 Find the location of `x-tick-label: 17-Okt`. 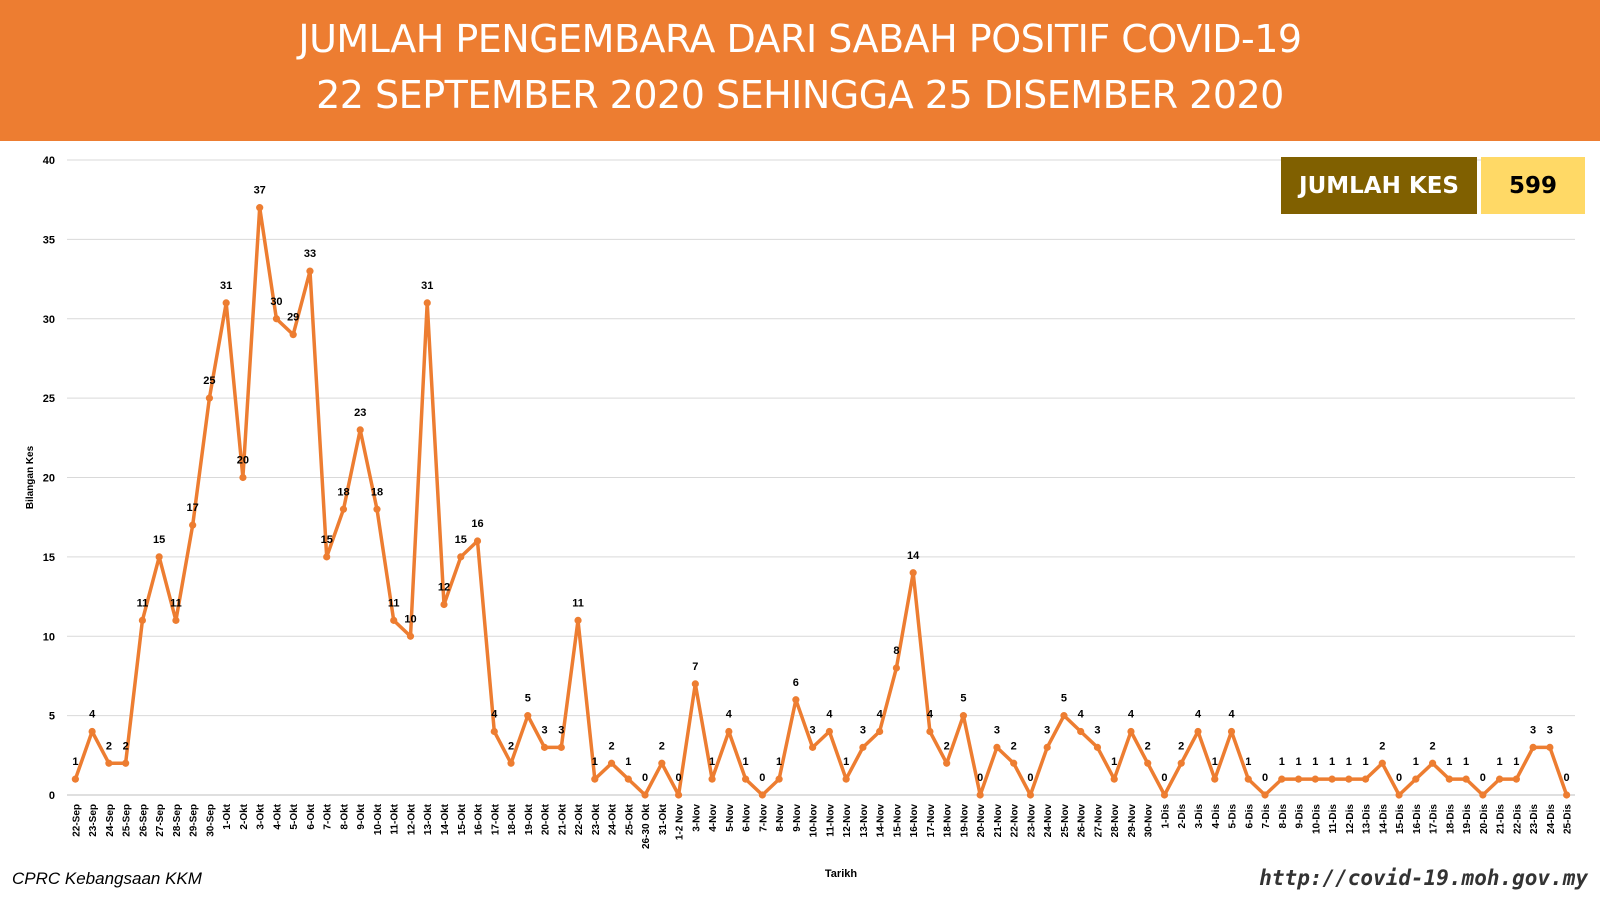

x-tick-label: 17-Okt is located at coordinates (495, 819).